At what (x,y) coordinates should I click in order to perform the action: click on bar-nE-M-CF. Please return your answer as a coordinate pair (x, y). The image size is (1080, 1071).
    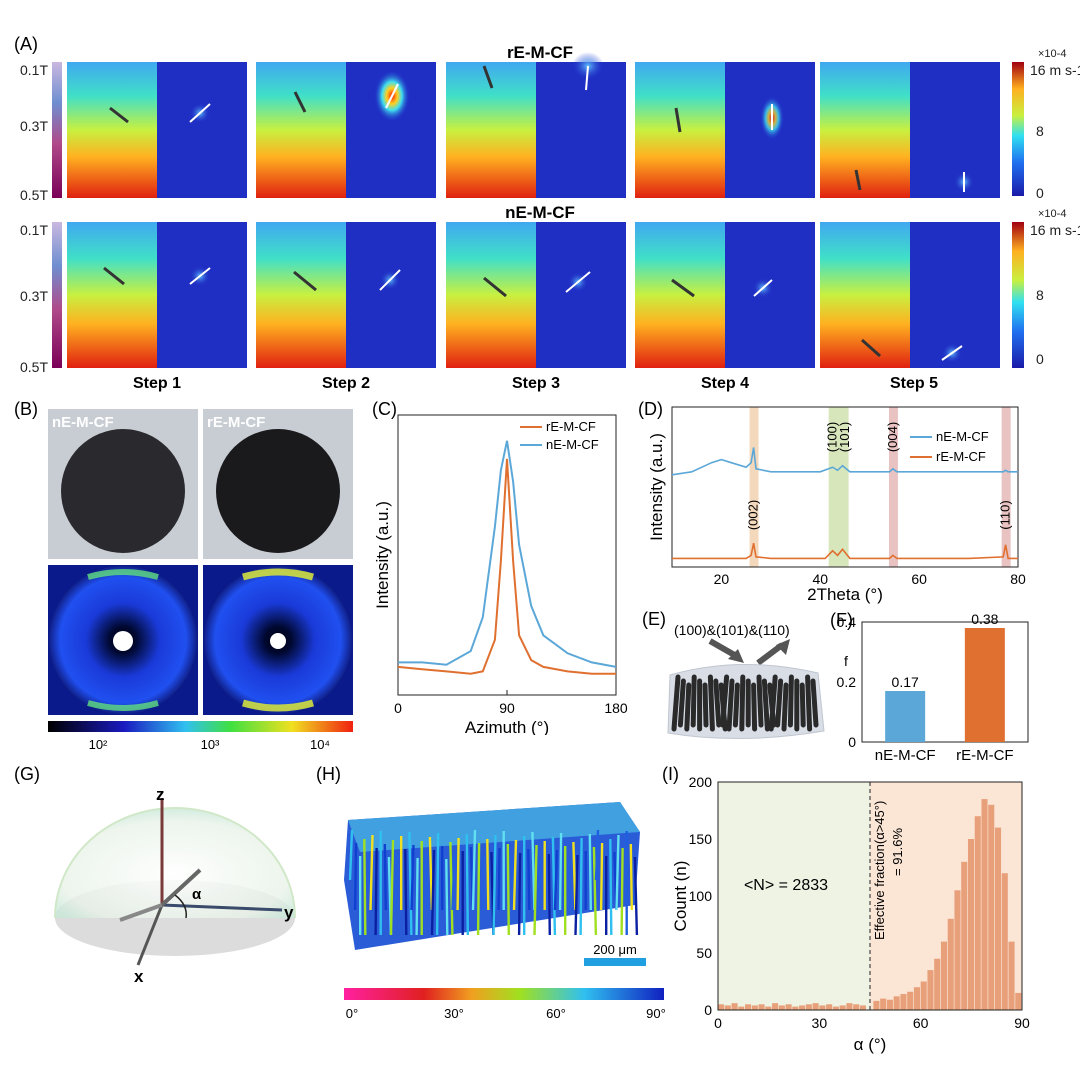
    Looking at the image, I should click on (905, 716).